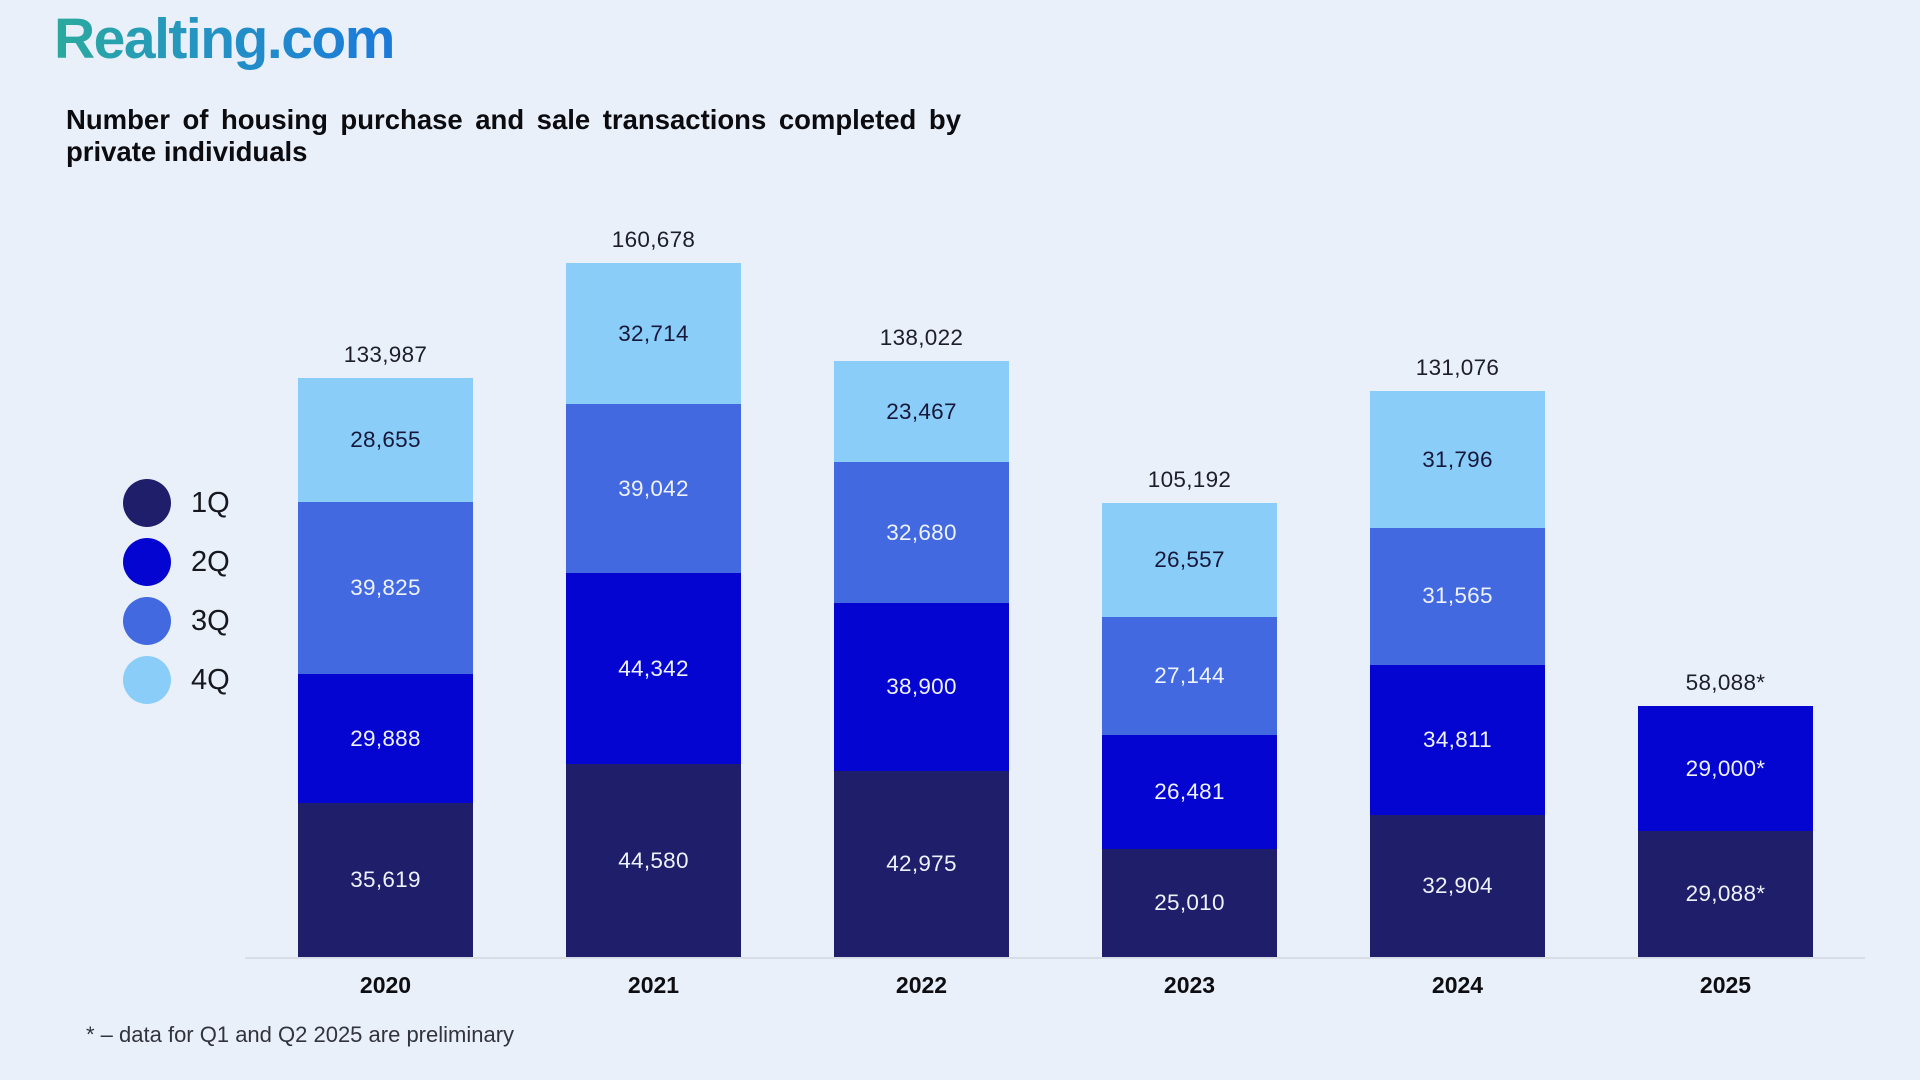 This screenshot has height=1080, width=1920. I want to click on year-label-2020: 2020, so click(385, 985).